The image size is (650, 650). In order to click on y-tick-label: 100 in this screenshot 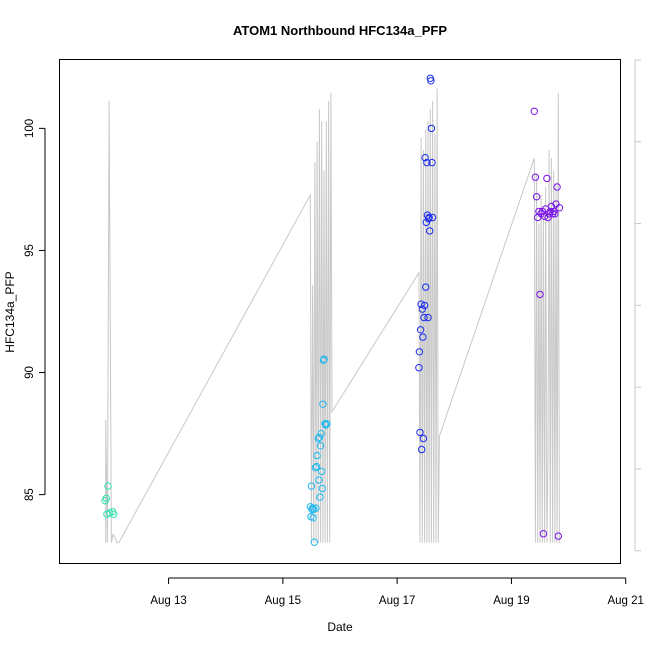, I will do `click(30, 128)`.